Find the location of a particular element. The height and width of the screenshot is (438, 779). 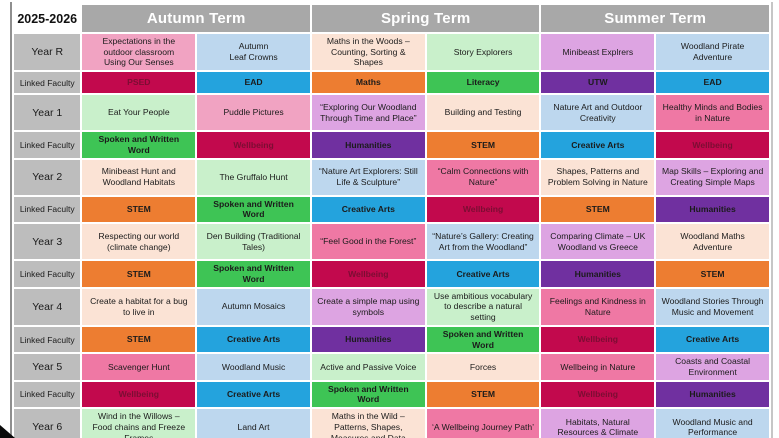

topic-cell: Den Building (Traditional Tales) is located at coordinates (253, 242).